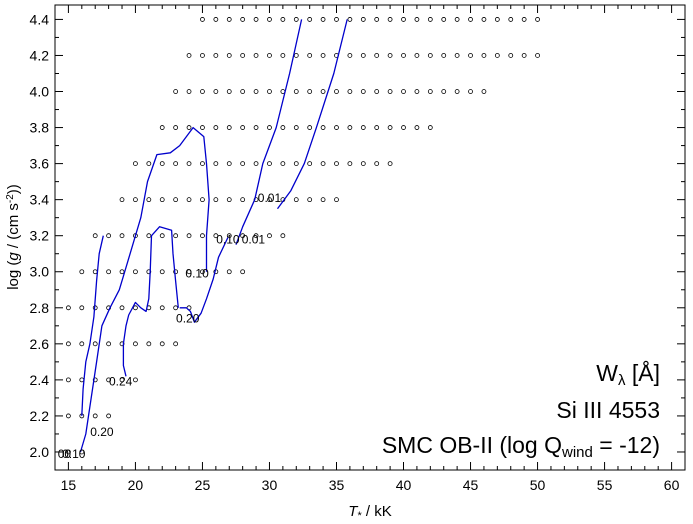  I want to click on x-tick-label: 45, so click(471, 485).